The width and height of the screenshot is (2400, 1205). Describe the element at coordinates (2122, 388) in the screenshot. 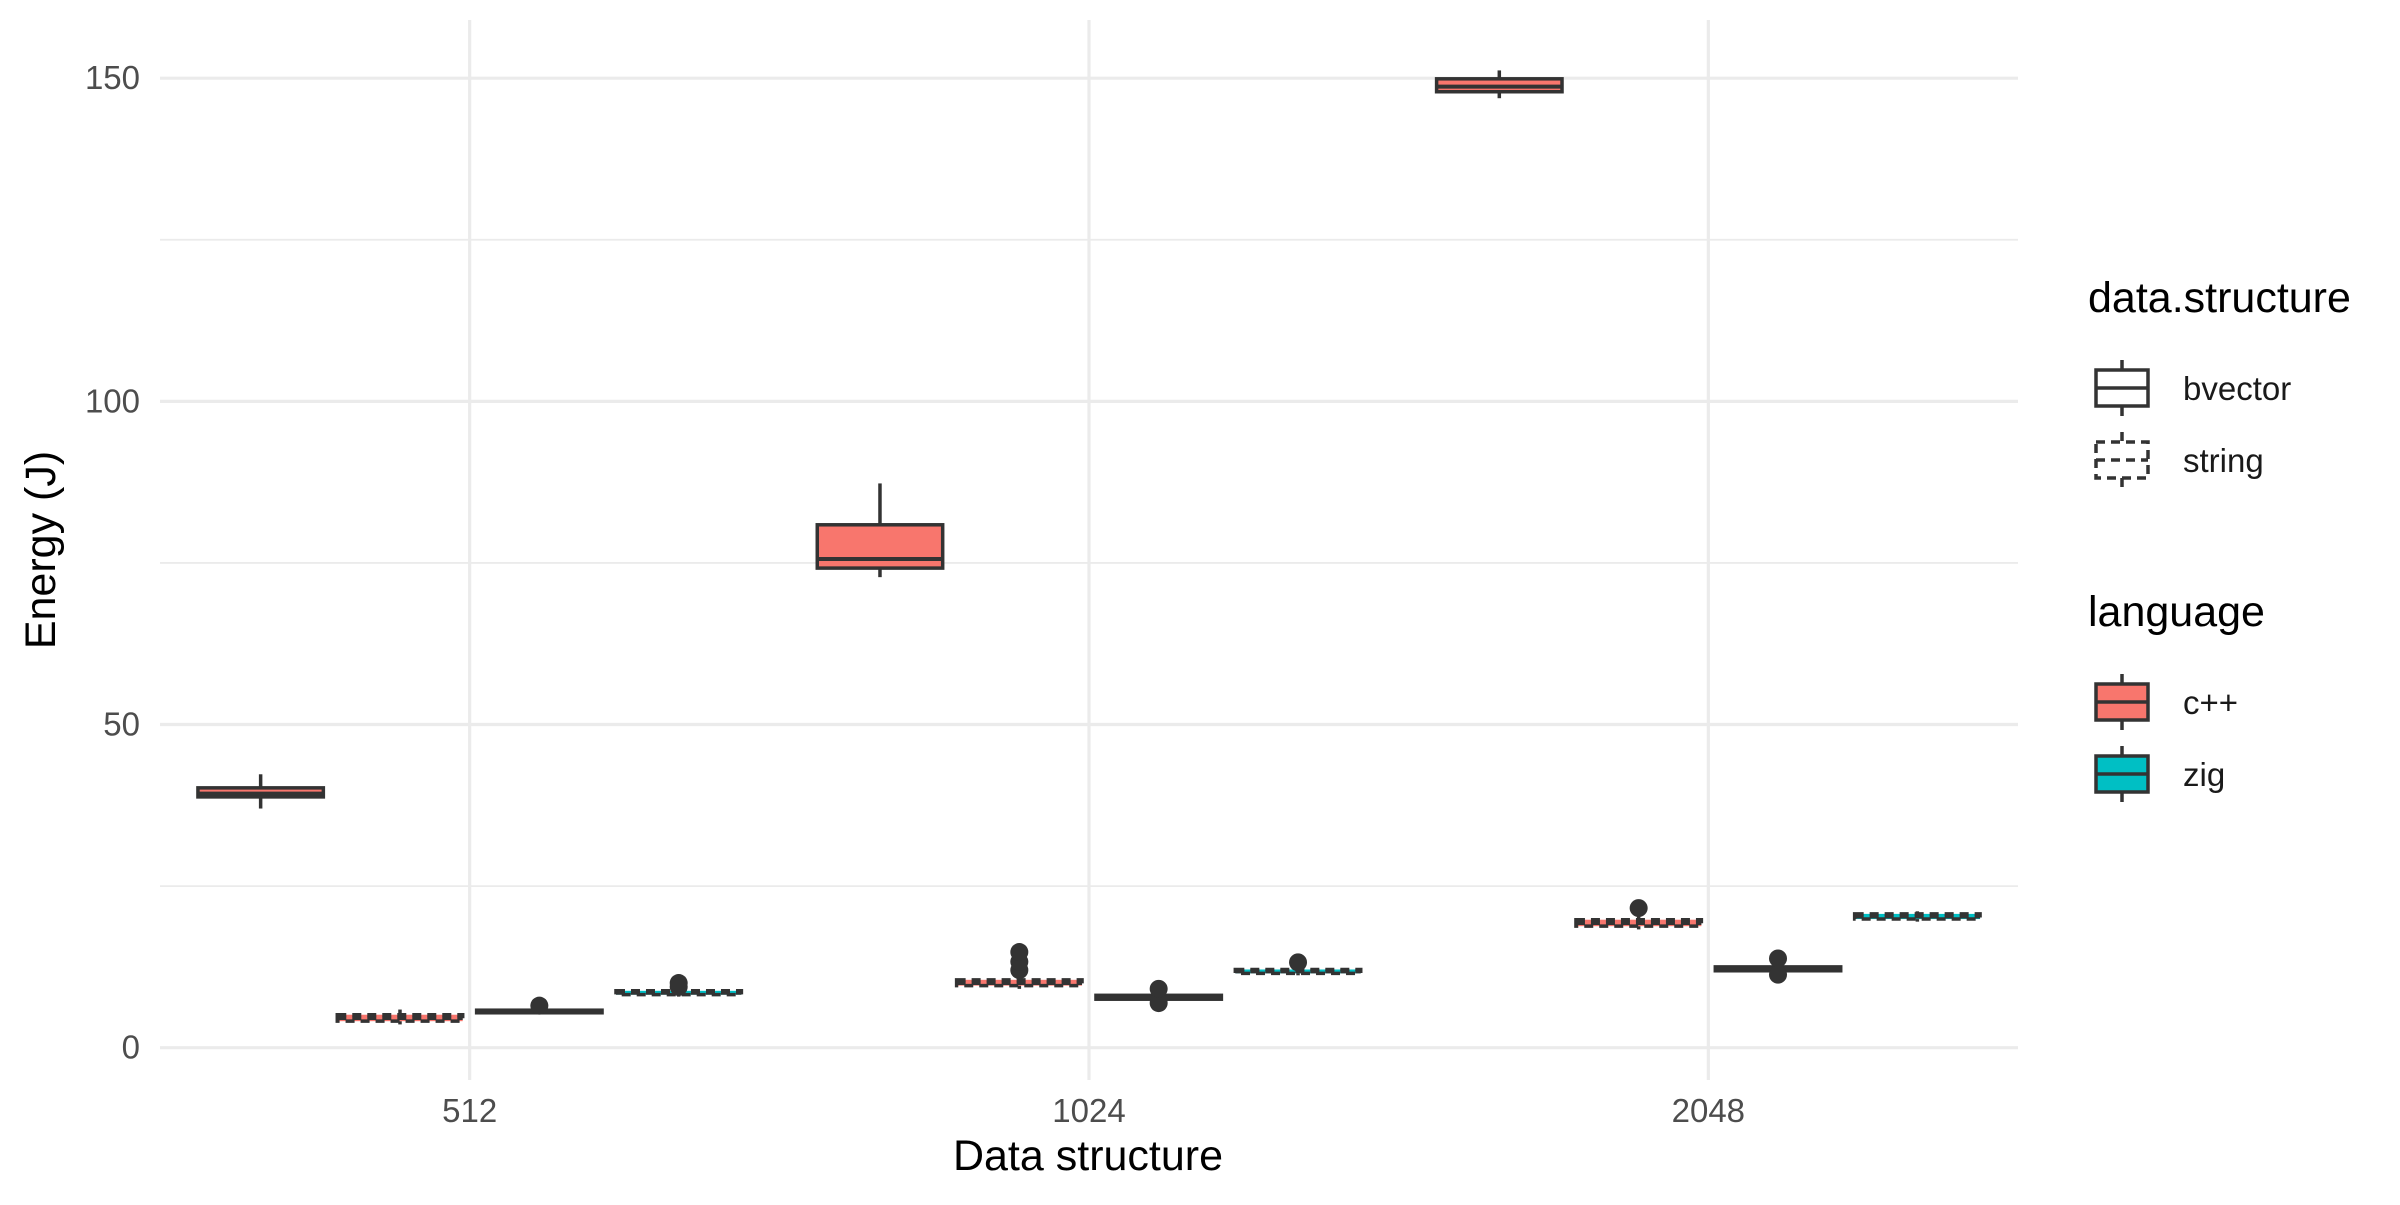

I see `legend-key-bvector` at that location.